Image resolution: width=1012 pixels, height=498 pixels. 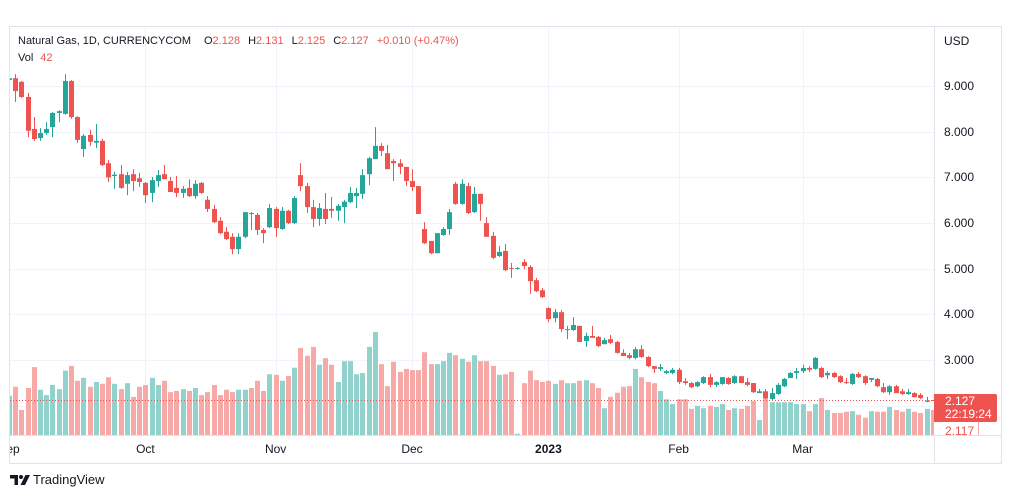 What do you see at coordinates (69, 479) in the screenshot?
I see `tradingview-brand: TradingView` at bounding box center [69, 479].